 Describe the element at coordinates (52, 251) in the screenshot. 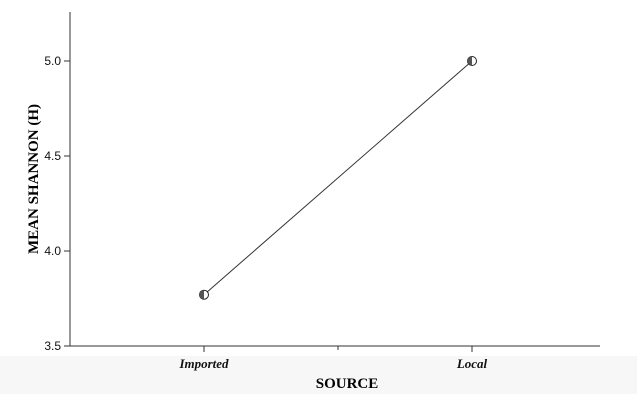

I see `y-tick-label: 4.0` at that location.